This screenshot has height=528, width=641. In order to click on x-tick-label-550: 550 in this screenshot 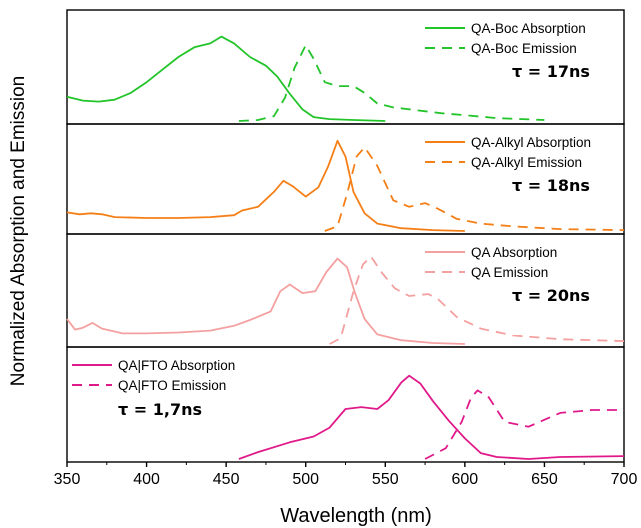, I will do `click(385, 479)`.